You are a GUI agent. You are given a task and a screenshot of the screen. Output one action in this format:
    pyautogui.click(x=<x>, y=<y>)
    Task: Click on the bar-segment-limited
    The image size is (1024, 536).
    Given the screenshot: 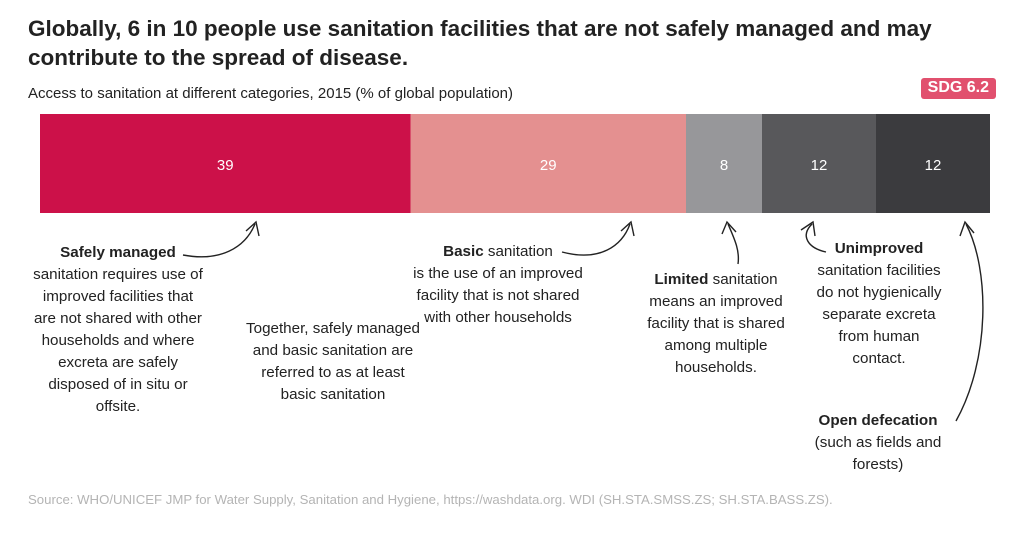 What is the action you would take?
    pyautogui.click(x=724, y=163)
    